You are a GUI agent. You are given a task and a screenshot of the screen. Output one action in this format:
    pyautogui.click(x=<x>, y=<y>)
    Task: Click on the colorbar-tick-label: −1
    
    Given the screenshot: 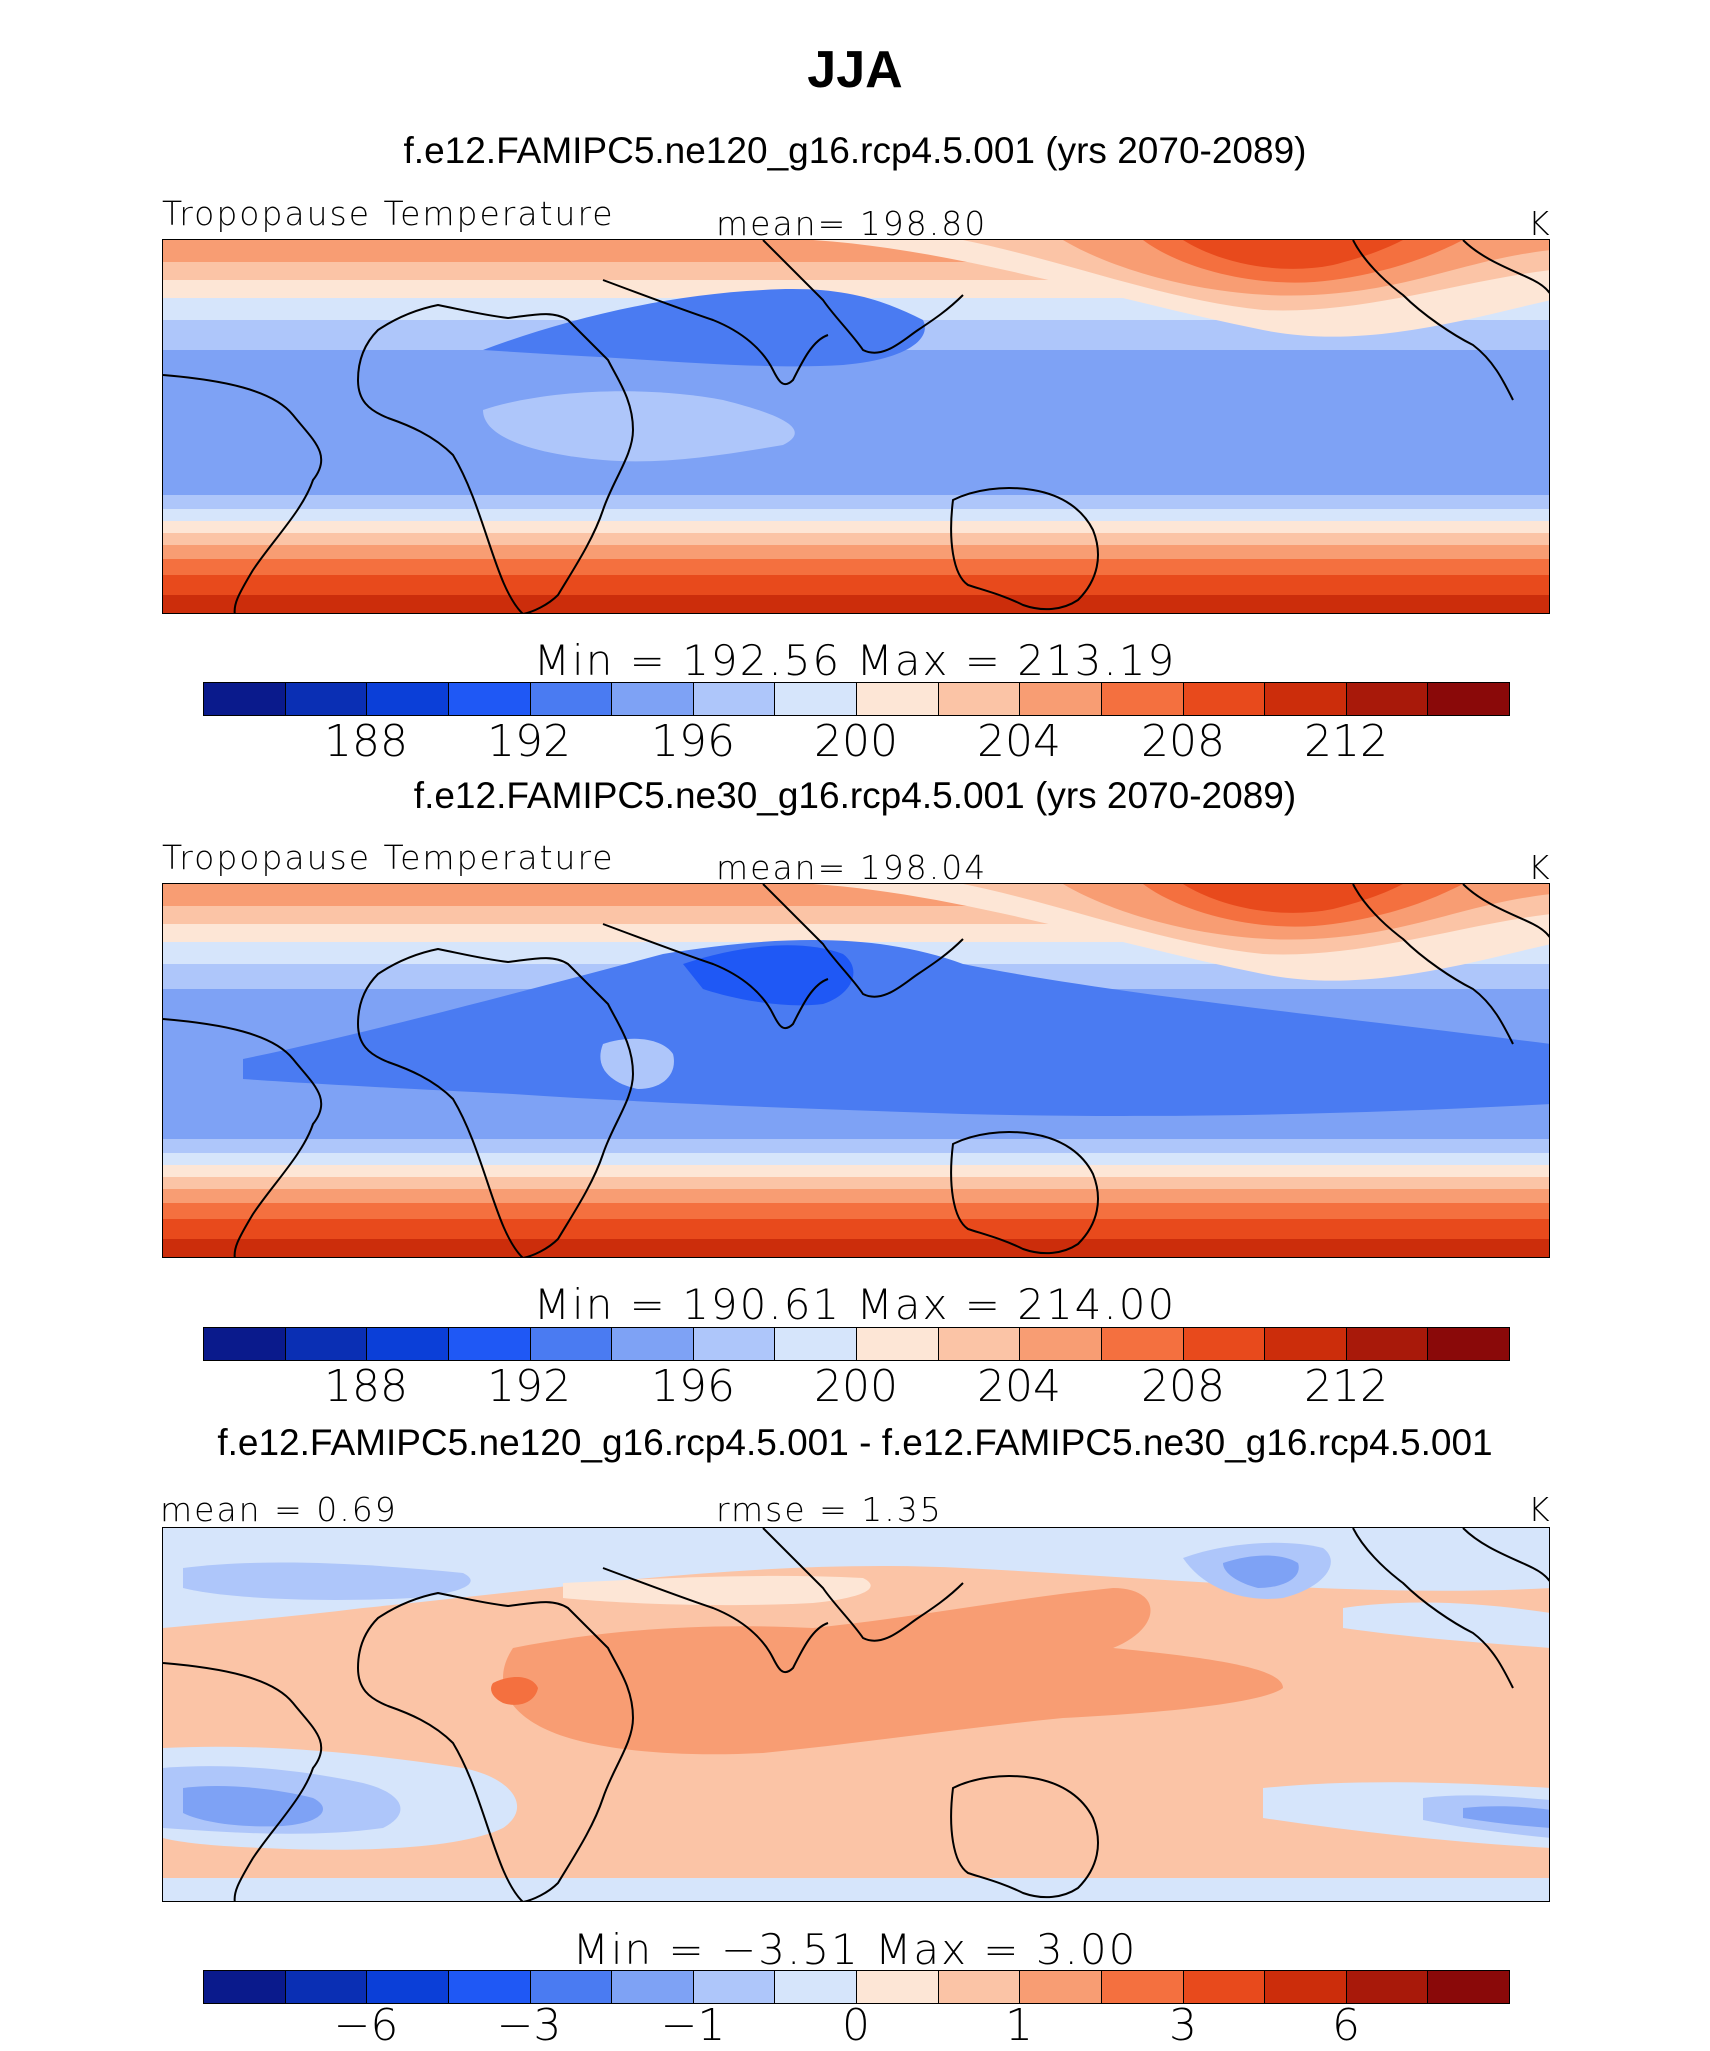 What is the action you would take?
    pyautogui.click(x=693, y=2025)
    